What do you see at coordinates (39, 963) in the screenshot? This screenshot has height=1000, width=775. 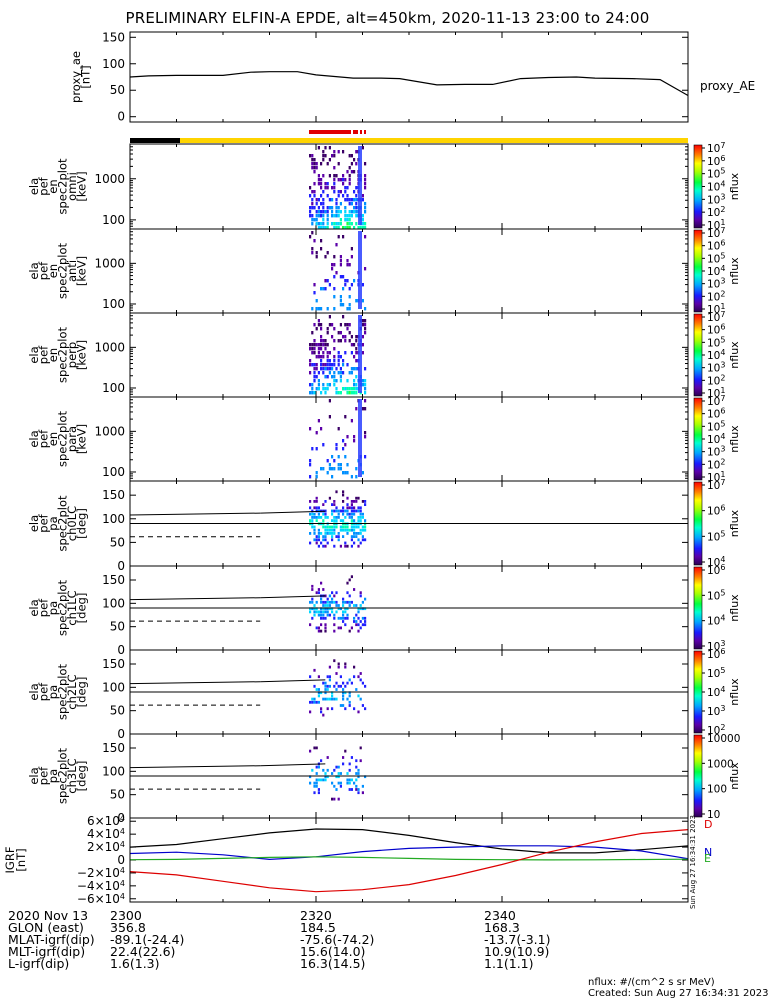 I see `ephemeris-row-label: L-igrf(dip)` at bounding box center [39, 963].